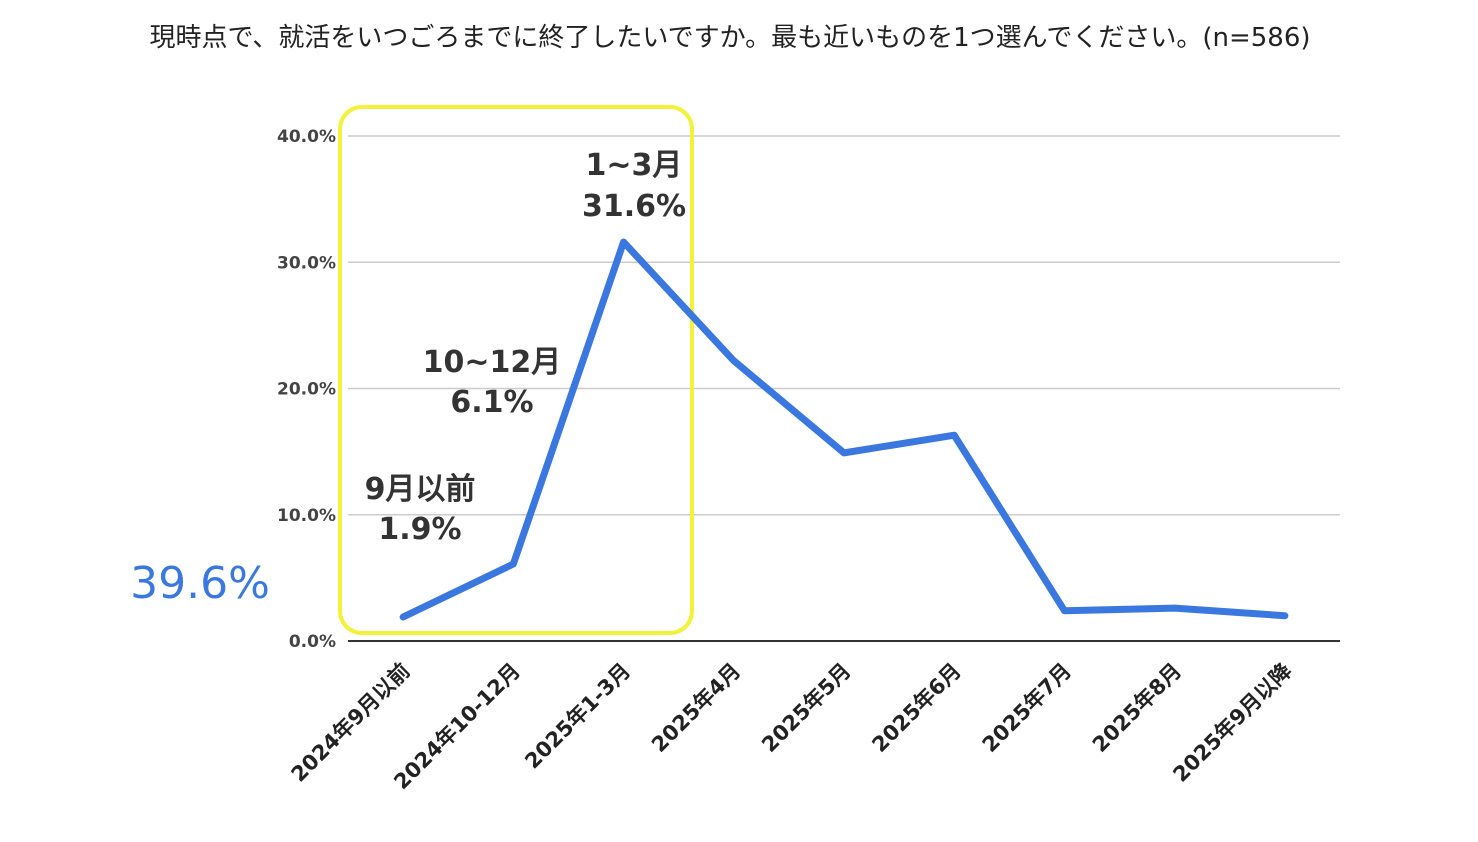 The image size is (1478, 842). What do you see at coordinates (420, 489) in the screenshot?
I see `annotation-label: 9月以前` at bounding box center [420, 489].